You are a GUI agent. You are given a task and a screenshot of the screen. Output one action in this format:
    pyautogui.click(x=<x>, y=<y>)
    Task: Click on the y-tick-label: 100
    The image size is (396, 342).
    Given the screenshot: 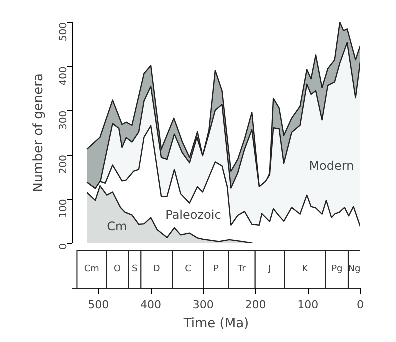 What is the action you would take?
    pyautogui.click(x=64, y=208)
    